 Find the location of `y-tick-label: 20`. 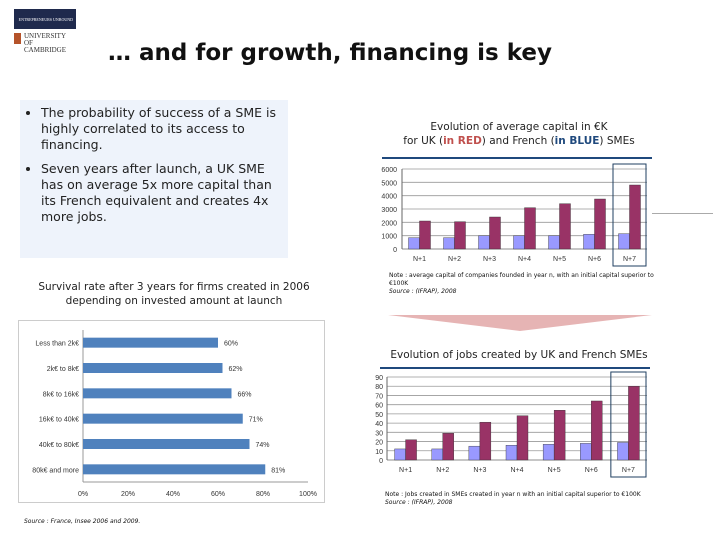

y-tick-label: 20 is located at coordinates (379, 443).